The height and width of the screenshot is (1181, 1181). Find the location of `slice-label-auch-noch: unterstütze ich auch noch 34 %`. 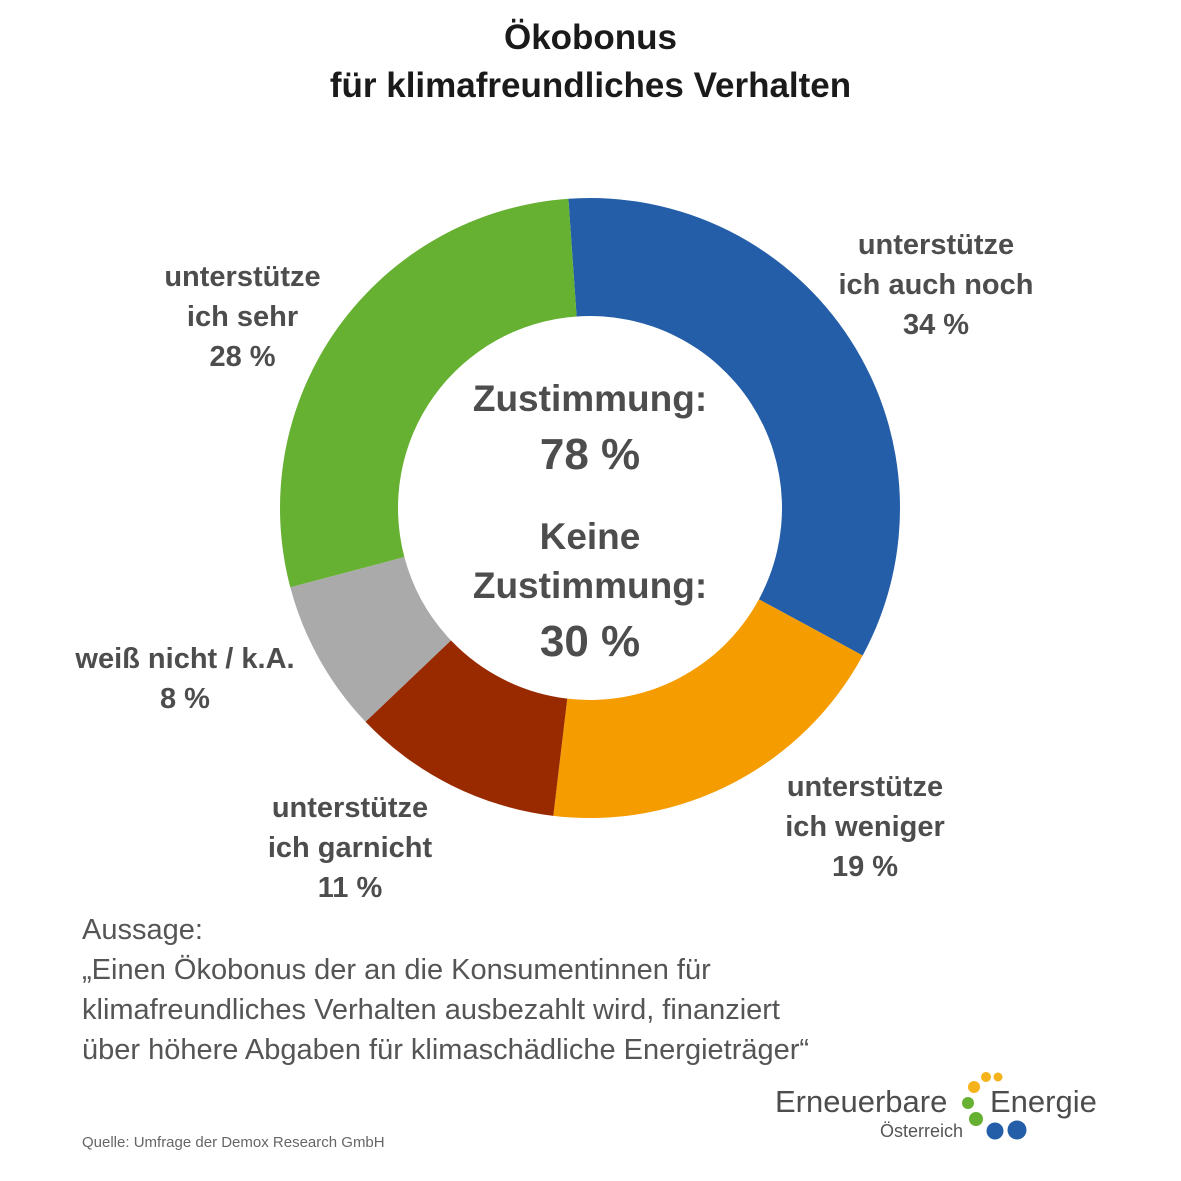

slice-label-auch-noch: unterstütze ich auch noch 34 % is located at coordinates (936, 285).